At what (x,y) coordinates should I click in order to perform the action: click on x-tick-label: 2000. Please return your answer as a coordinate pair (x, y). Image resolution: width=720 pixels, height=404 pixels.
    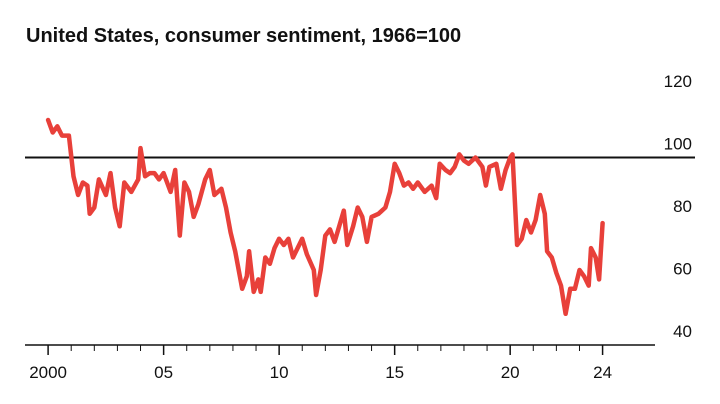
    Looking at the image, I should click on (48, 372).